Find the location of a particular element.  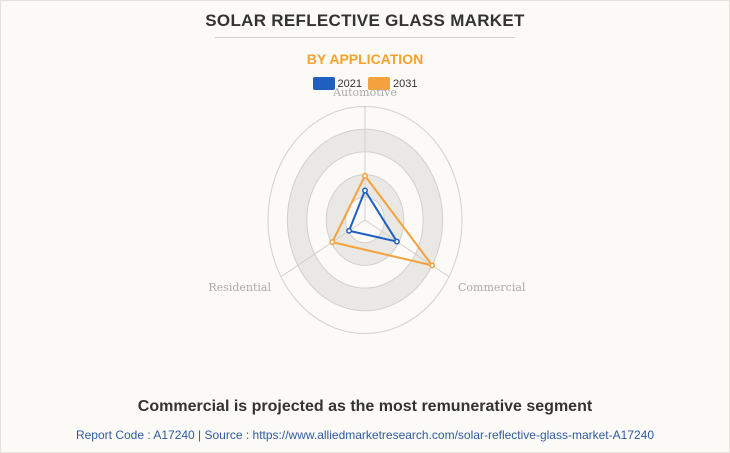

radar-point-2031-residential is located at coordinates (332, 242).